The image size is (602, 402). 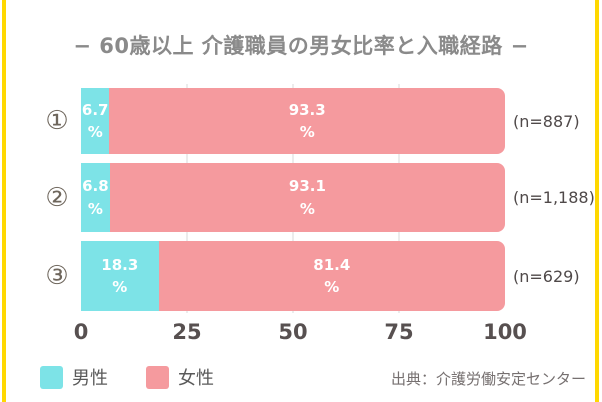 What do you see at coordinates (307, 197) in the screenshot?
I see `female-segment: 93.1%` at bounding box center [307, 197].